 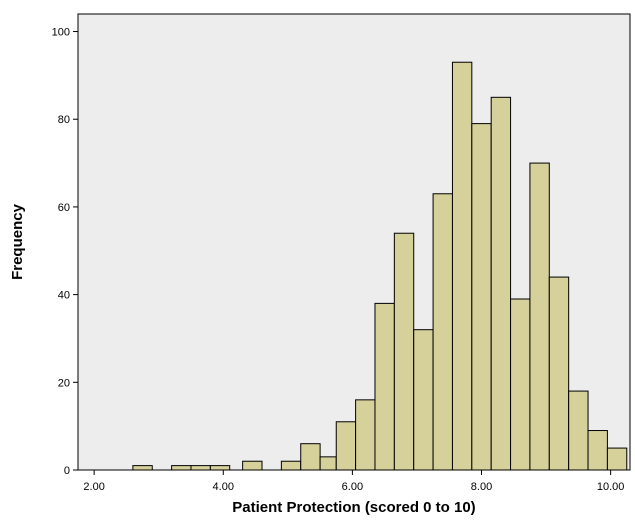 What do you see at coordinates (353, 507) in the screenshot?
I see `x-axis-title: Patient Protection (scored 0 to 10)` at bounding box center [353, 507].